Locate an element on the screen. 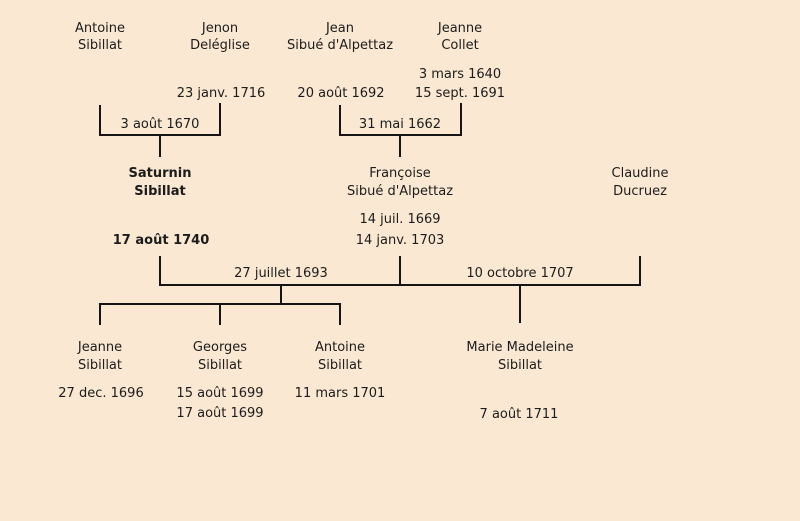 The image size is (800, 521). marriage1-bracket-bar is located at coordinates (160, 135).